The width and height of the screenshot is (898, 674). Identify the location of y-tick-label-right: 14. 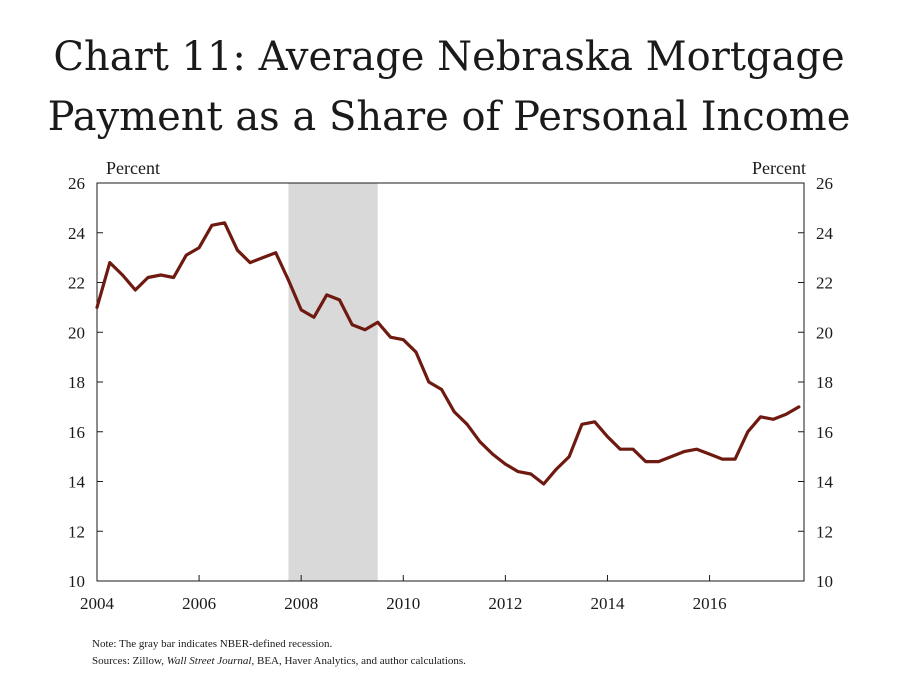
(825, 482).